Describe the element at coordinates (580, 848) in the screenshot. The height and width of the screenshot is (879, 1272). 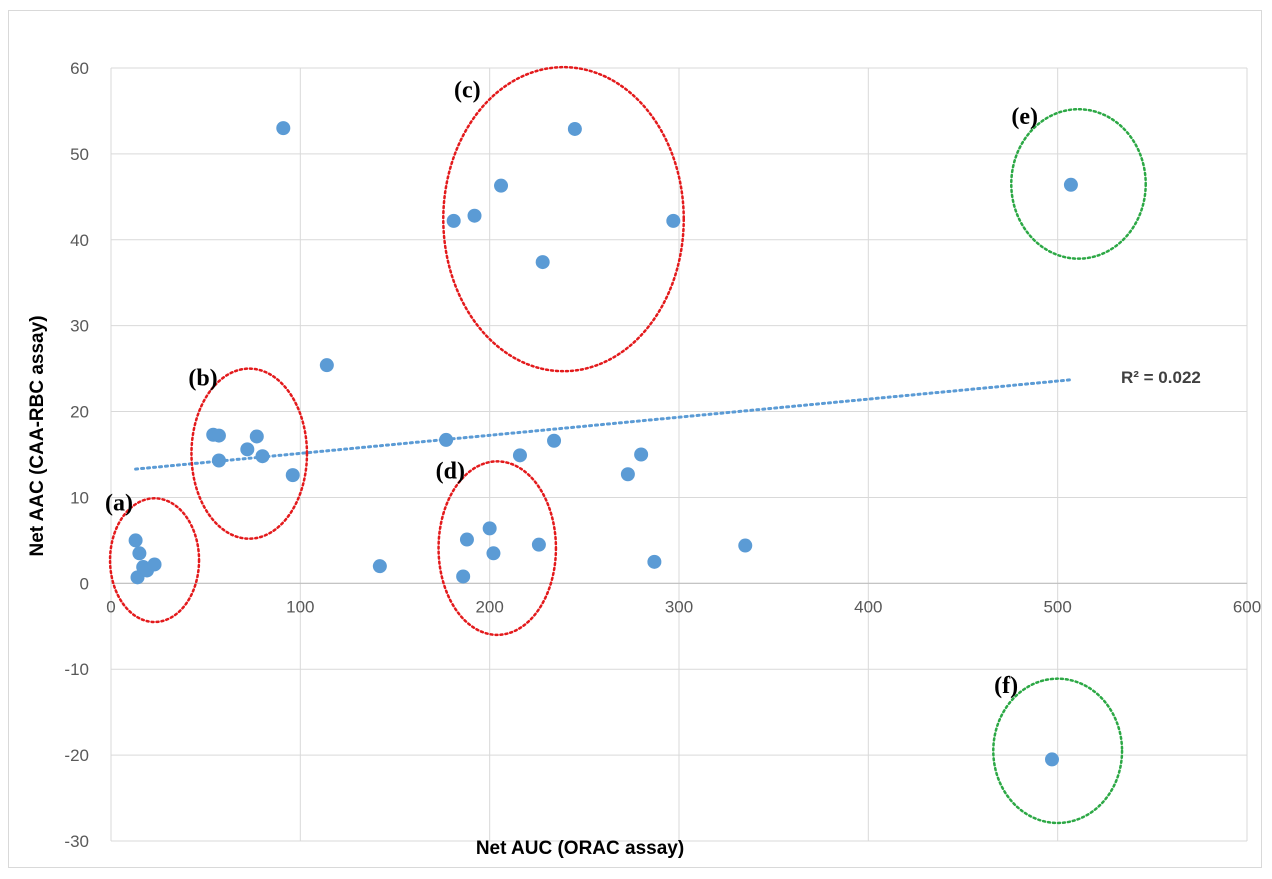
I see `x-axis-title: Net AUC (ORAC assay)` at that location.